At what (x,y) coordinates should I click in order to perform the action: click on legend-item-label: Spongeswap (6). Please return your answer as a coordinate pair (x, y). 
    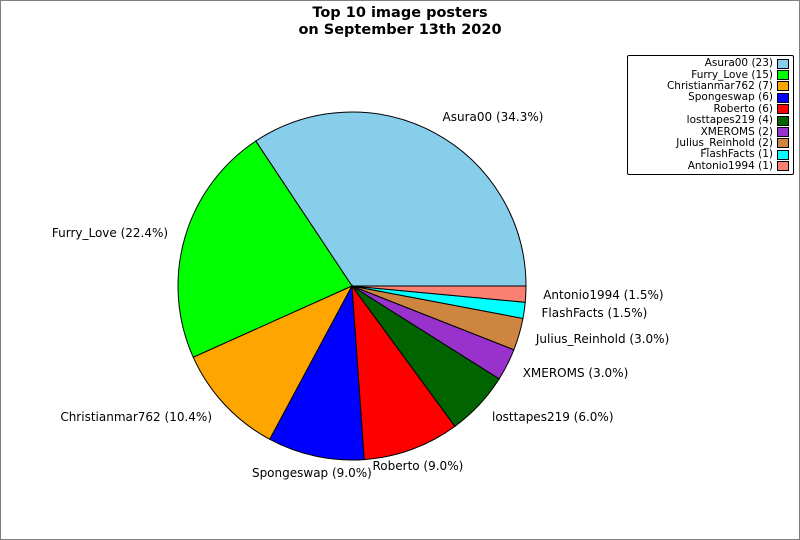
    Looking at the image, I should click on (730, 97).